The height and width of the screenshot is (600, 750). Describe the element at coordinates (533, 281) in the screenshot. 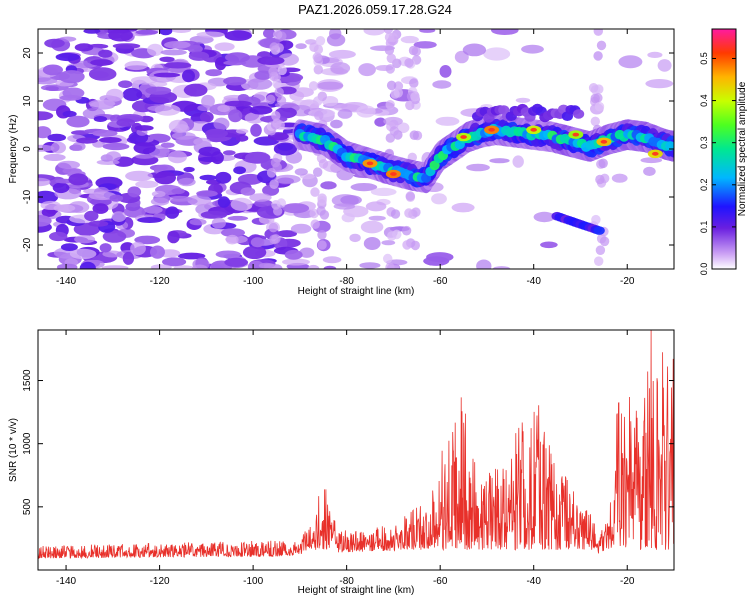

I see `x-tick-label: -40` at that location.